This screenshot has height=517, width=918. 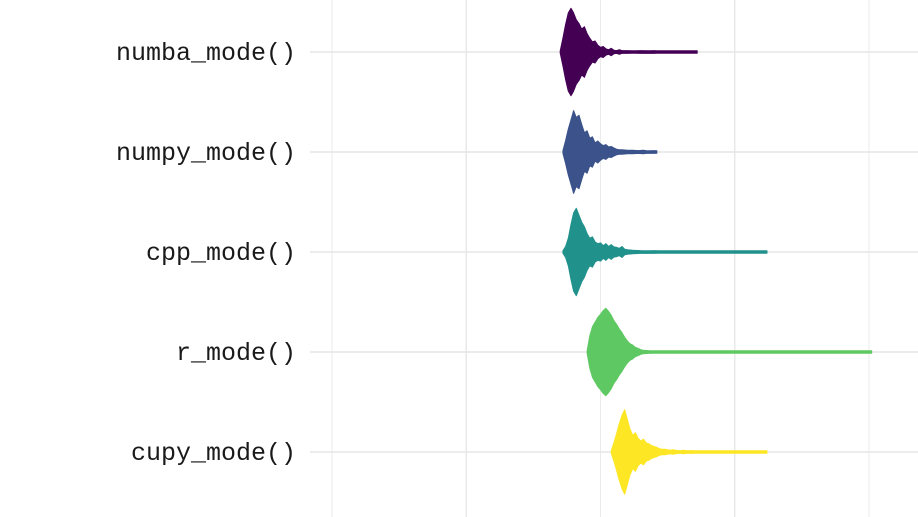 What do you see at coordinates (221, 253) in the screenshot?
I see `category-label: cpp_mode()` at bounding box center [221, 253].